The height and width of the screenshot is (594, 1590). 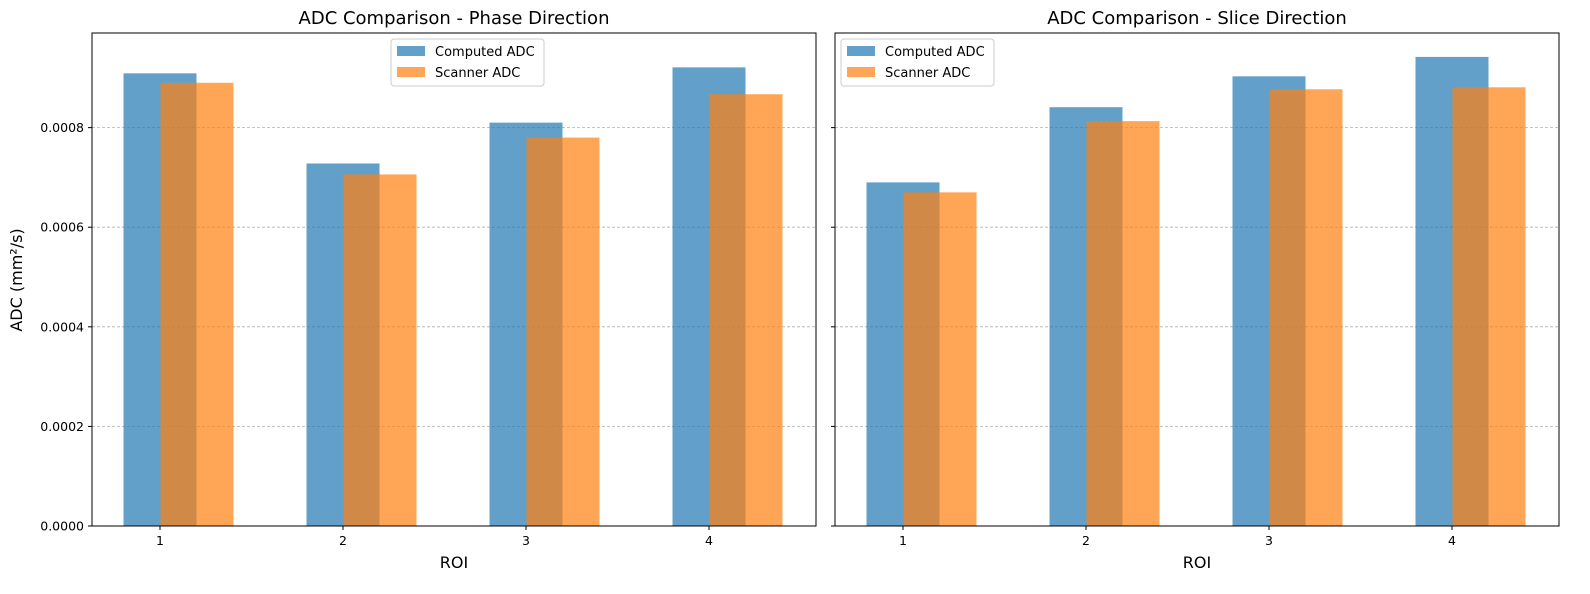 What do you see at coordinates (454, 18) in the screenshot?
I see `chart-title: ADC Comparison - Phase Direction` at bounding box center [454, 18].